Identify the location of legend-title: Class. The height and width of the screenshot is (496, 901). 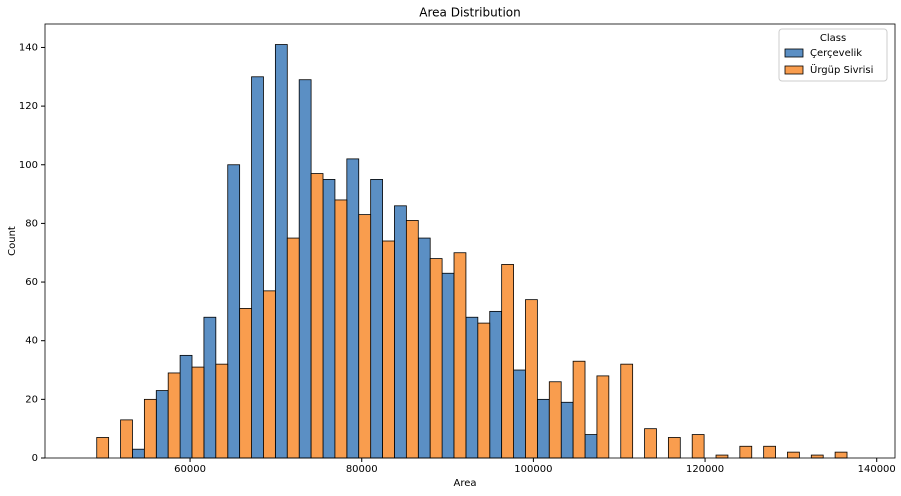
(833, 38).